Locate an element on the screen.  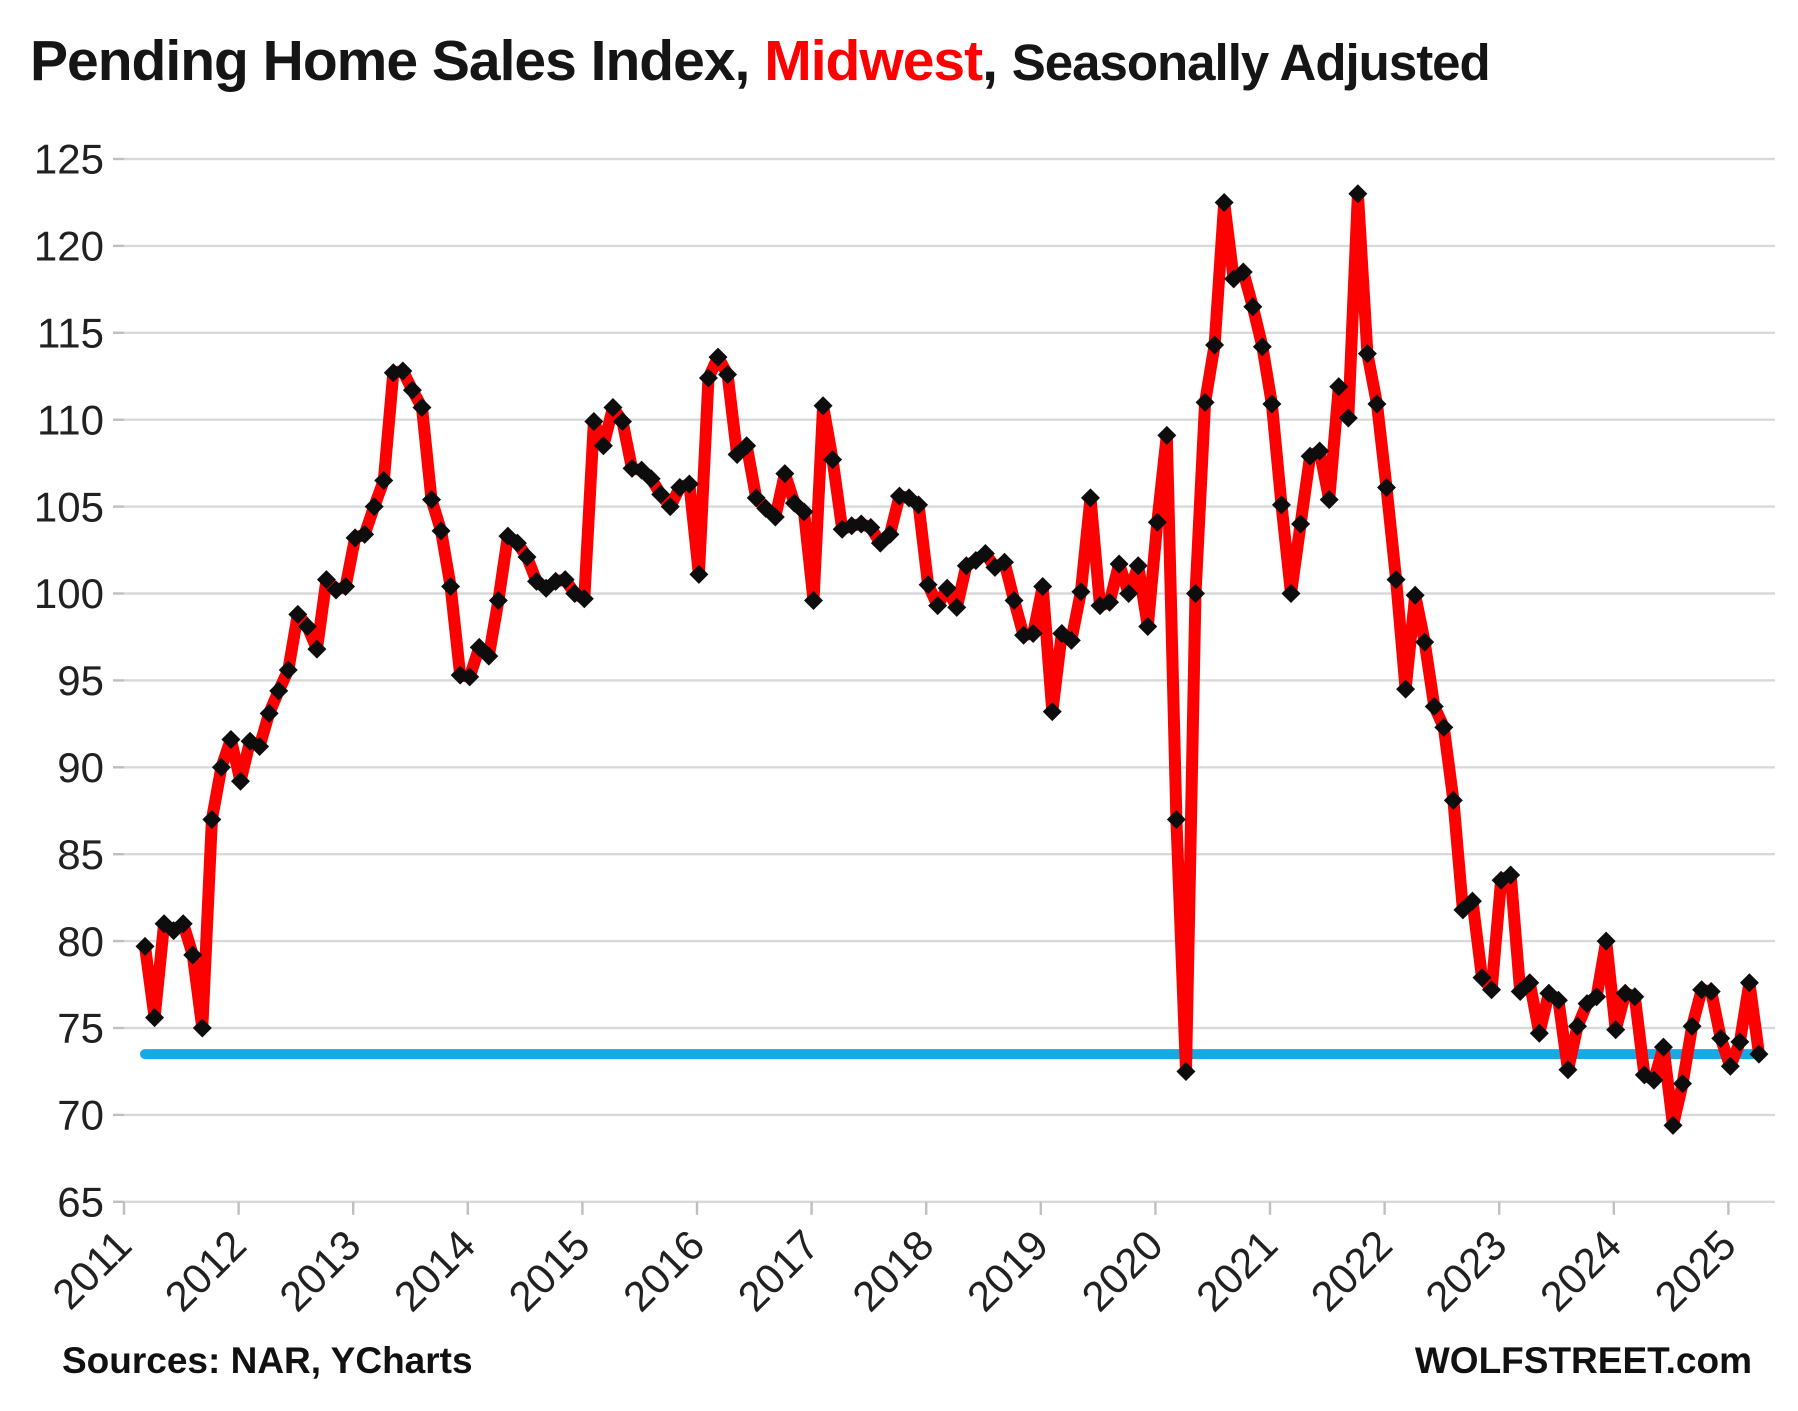
sources-note: Sources: NAR, YCharts is located at coordinates (267, 1360).